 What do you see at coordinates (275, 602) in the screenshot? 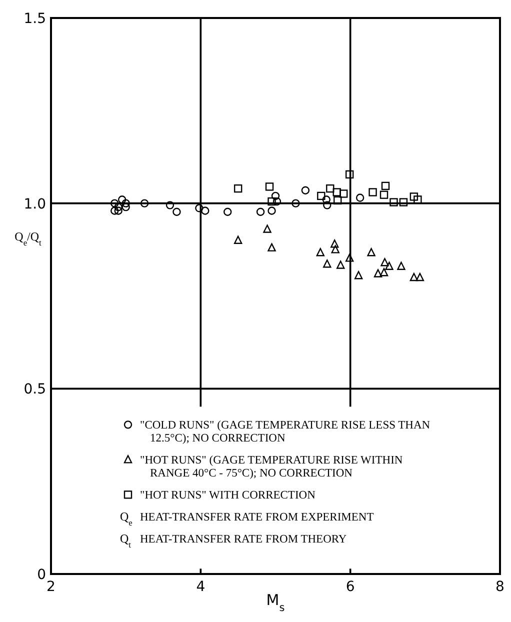
I see `x-axis-title: M$_{s}$` at bounding box center [275, 602].